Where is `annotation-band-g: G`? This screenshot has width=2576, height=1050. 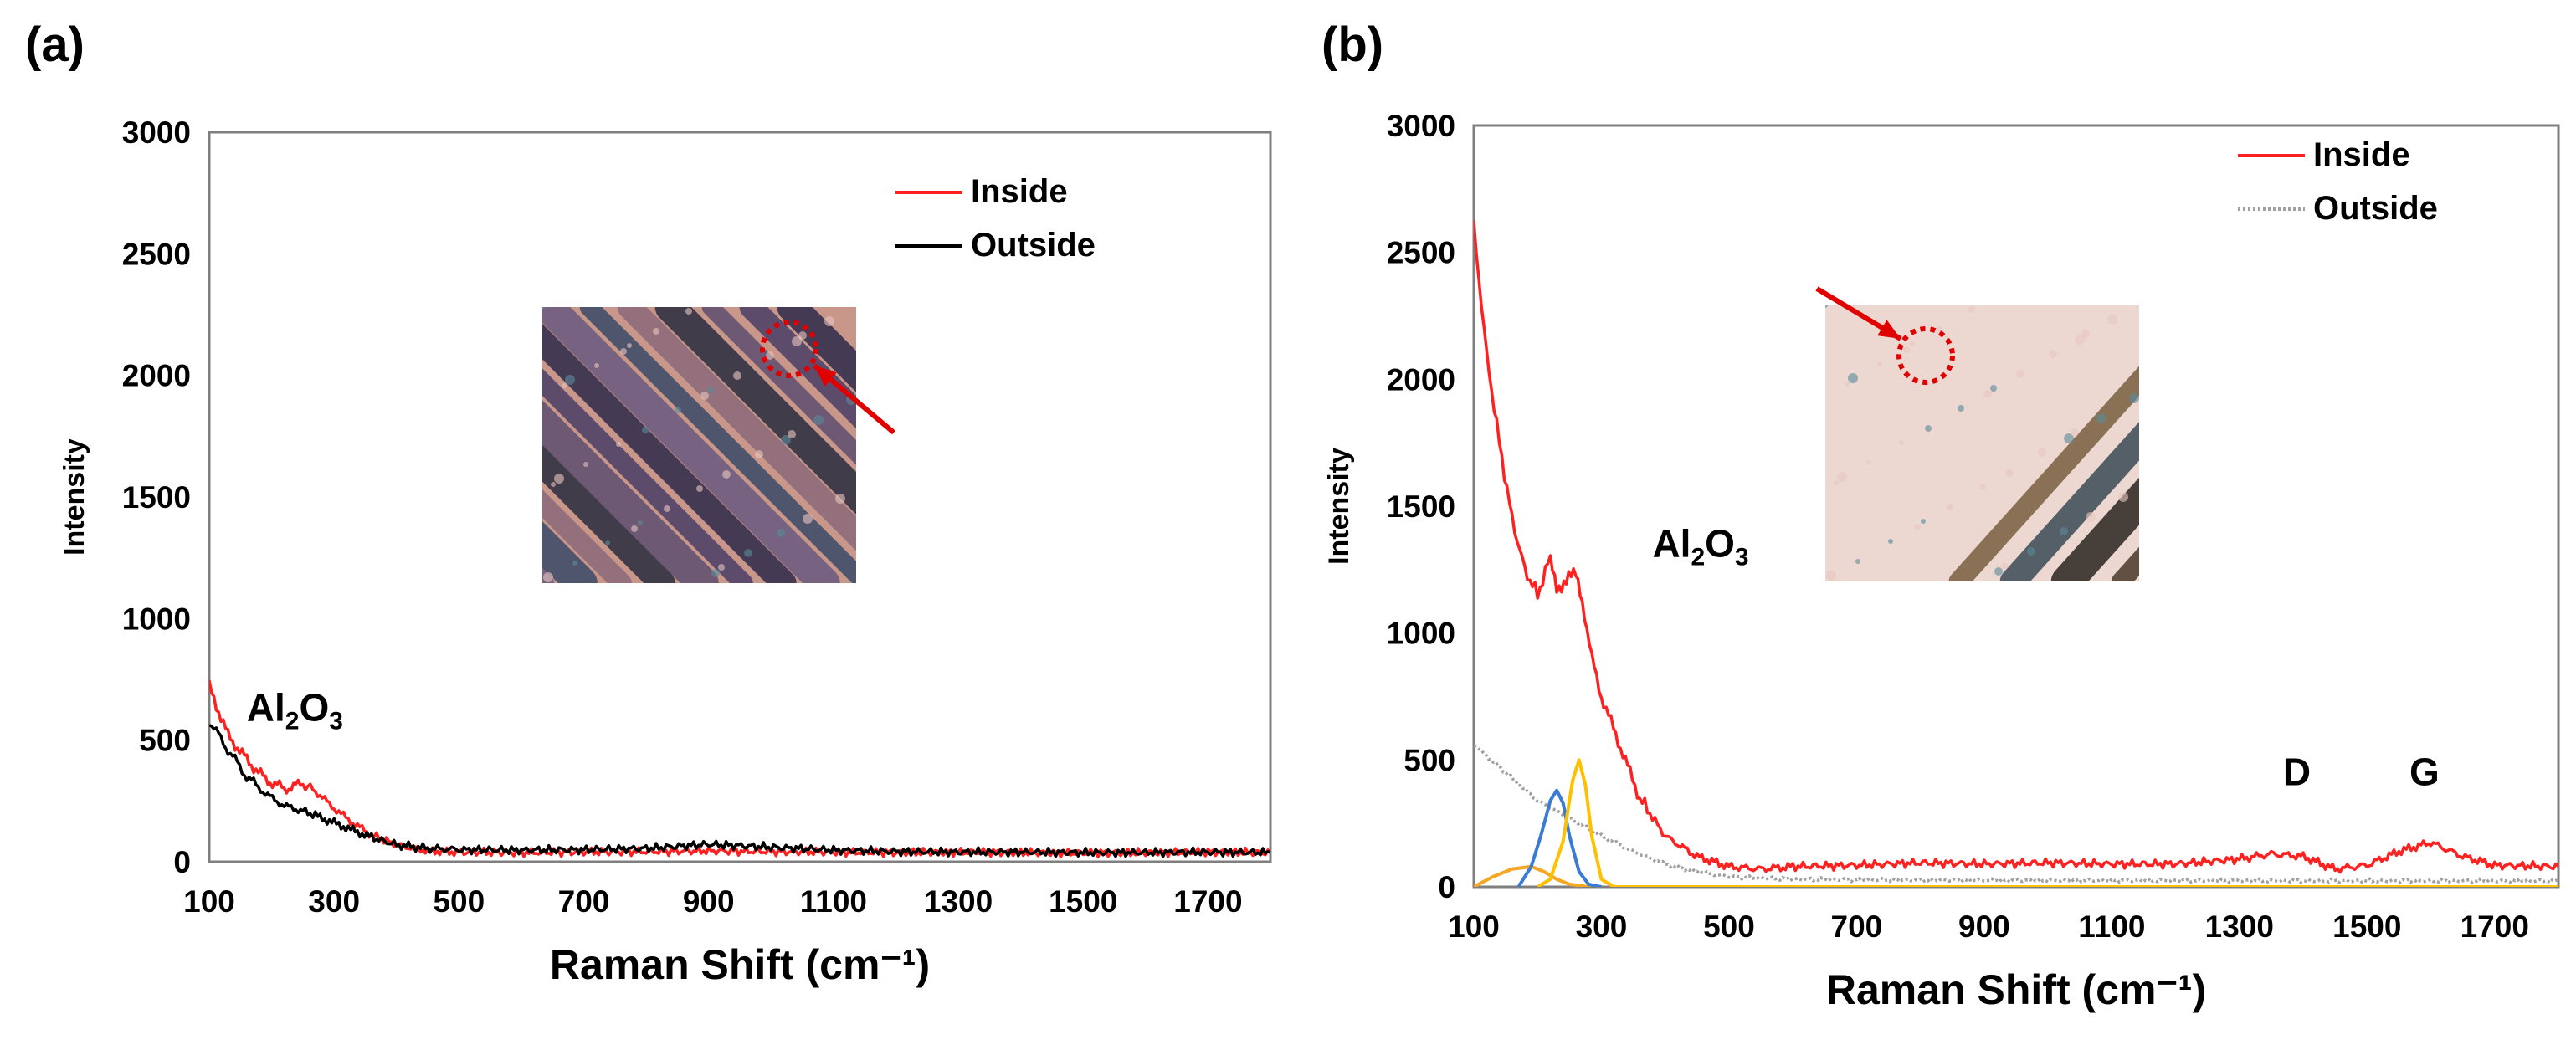 annotation-band-g: G is located at coordinates (2424, 772).